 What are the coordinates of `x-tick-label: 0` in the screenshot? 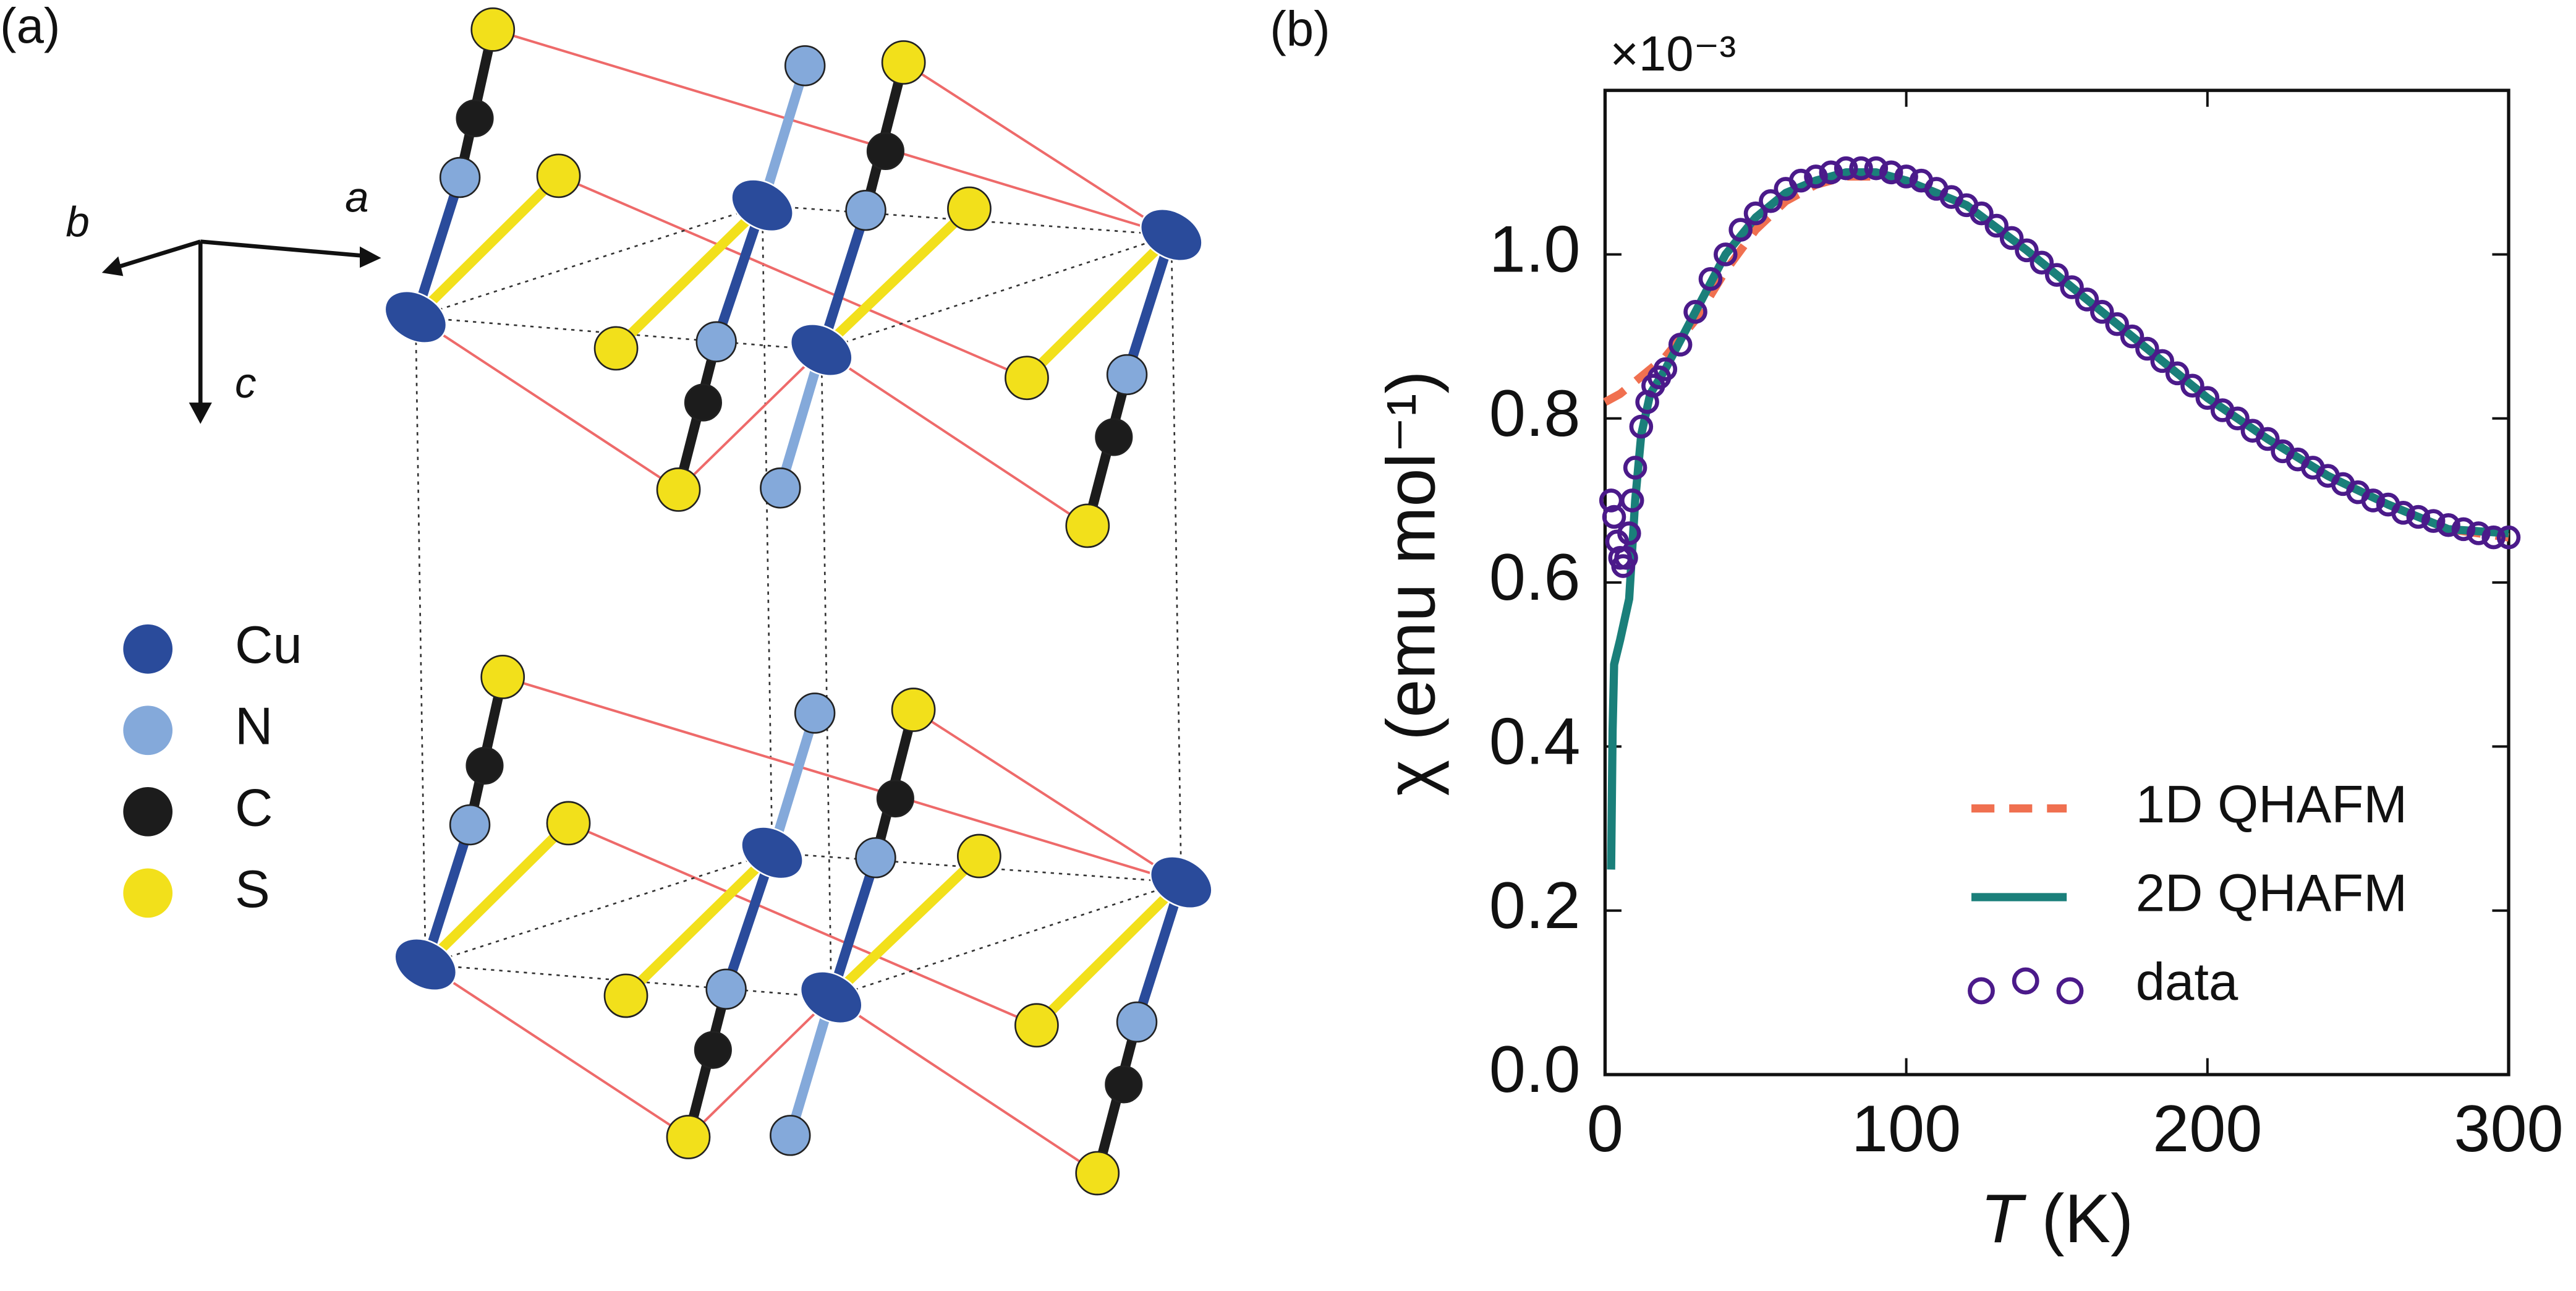 It's located at (1605, 1128).